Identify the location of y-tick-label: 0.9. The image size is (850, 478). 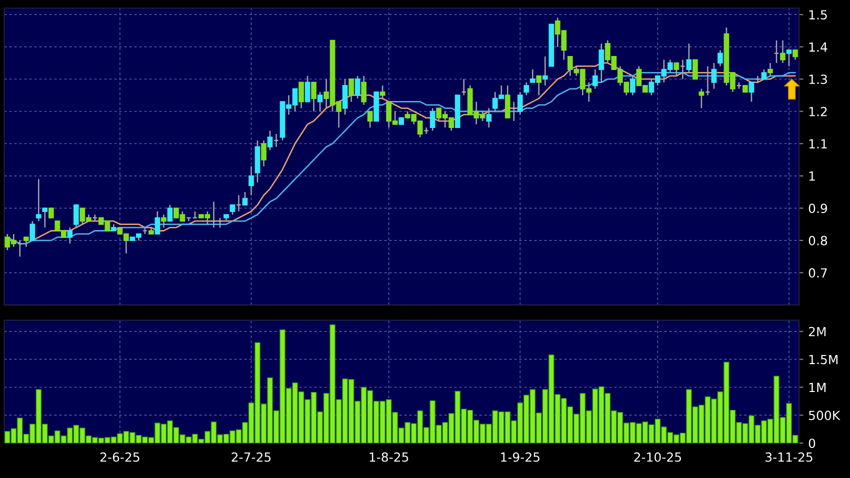
(818, 209).